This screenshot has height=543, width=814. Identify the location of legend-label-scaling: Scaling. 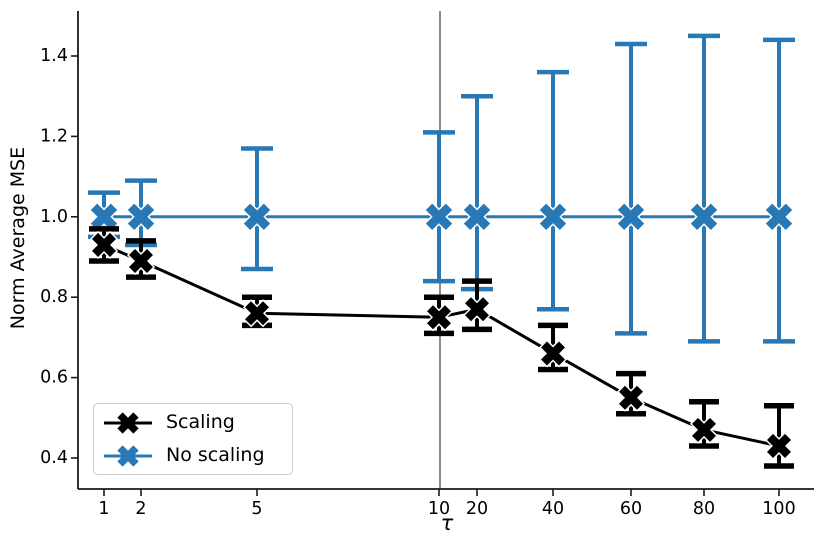
(200, 422).